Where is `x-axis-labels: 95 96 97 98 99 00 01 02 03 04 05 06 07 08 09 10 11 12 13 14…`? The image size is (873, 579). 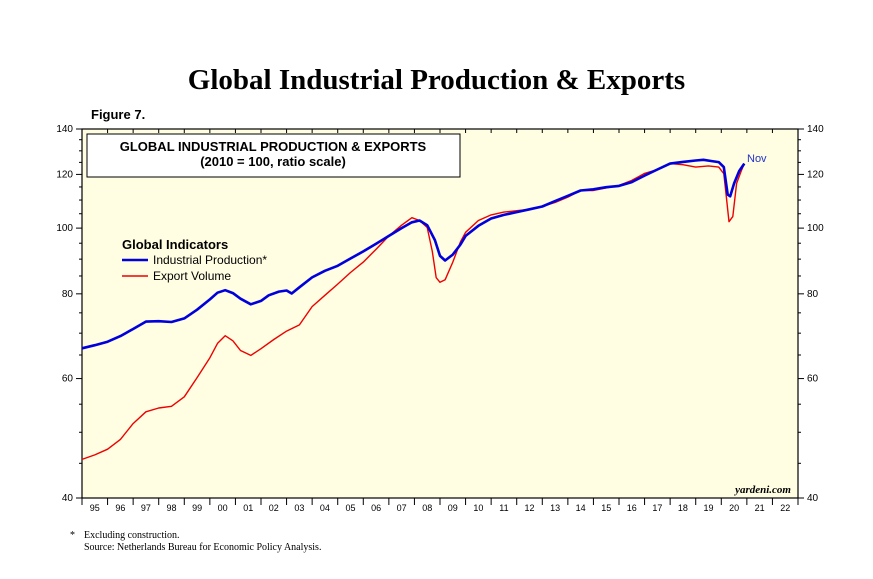
x-axis-labels: 95 96 97 98 99 00 01 02 03 04 05 06 07 08 09 10 11 12 13 14… is located at coordinates (440, 508).